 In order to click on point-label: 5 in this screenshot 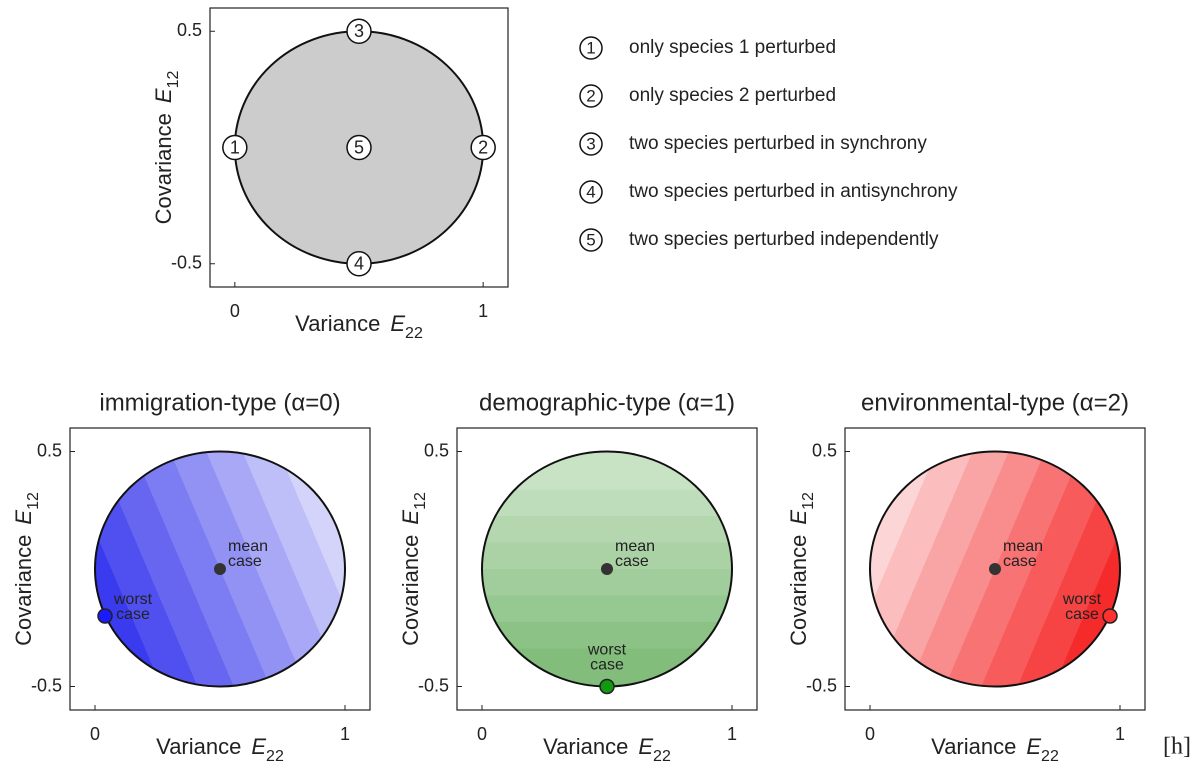, I will do `click(359, 147)`.